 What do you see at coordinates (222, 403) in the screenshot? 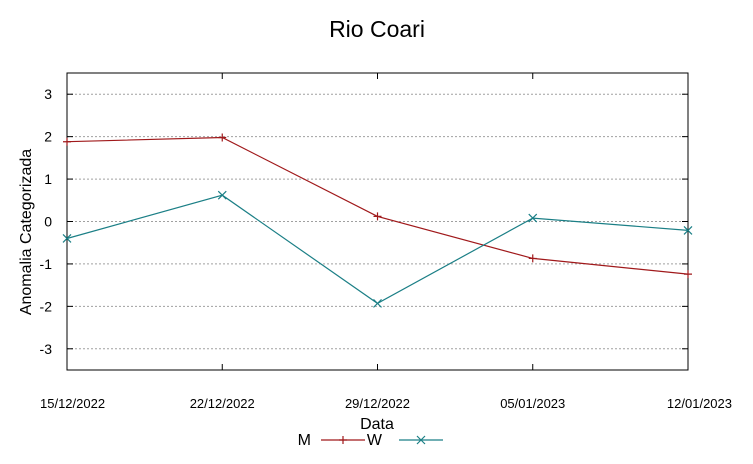
I see `x-tick-label: 22/12/2022` at bounding box center [222, 403].